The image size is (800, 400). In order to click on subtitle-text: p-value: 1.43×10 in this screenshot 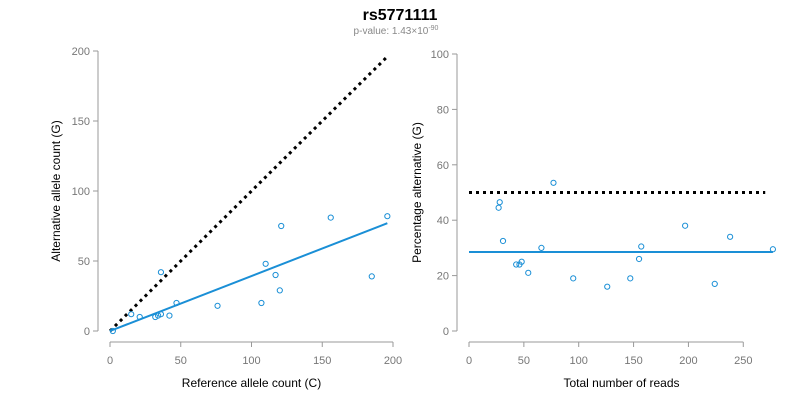, I will do `click(391, 31)`.